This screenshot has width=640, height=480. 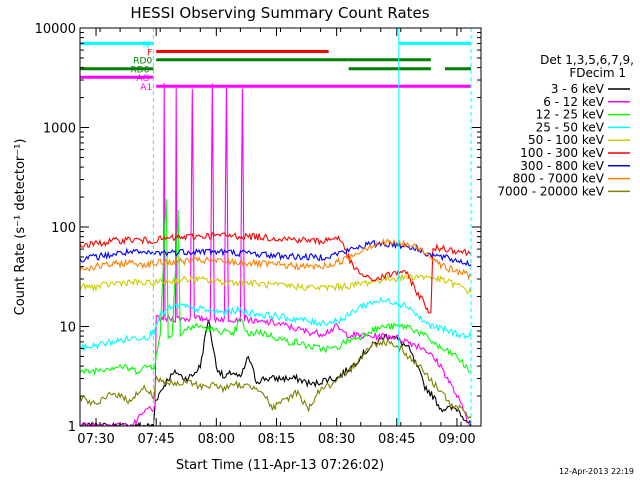 What do you see at coordinates (276, 323) in the screenshot?
I see `series-line-25-50-kev` at bounding box center [276, 323].